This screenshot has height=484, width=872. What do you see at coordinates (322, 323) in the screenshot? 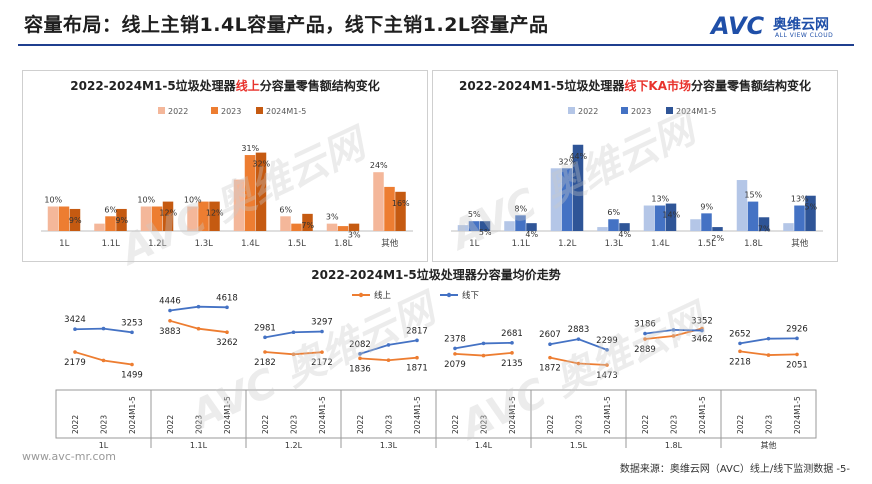
I see `price-data-label: 3297` at bounding box center [322, 323].